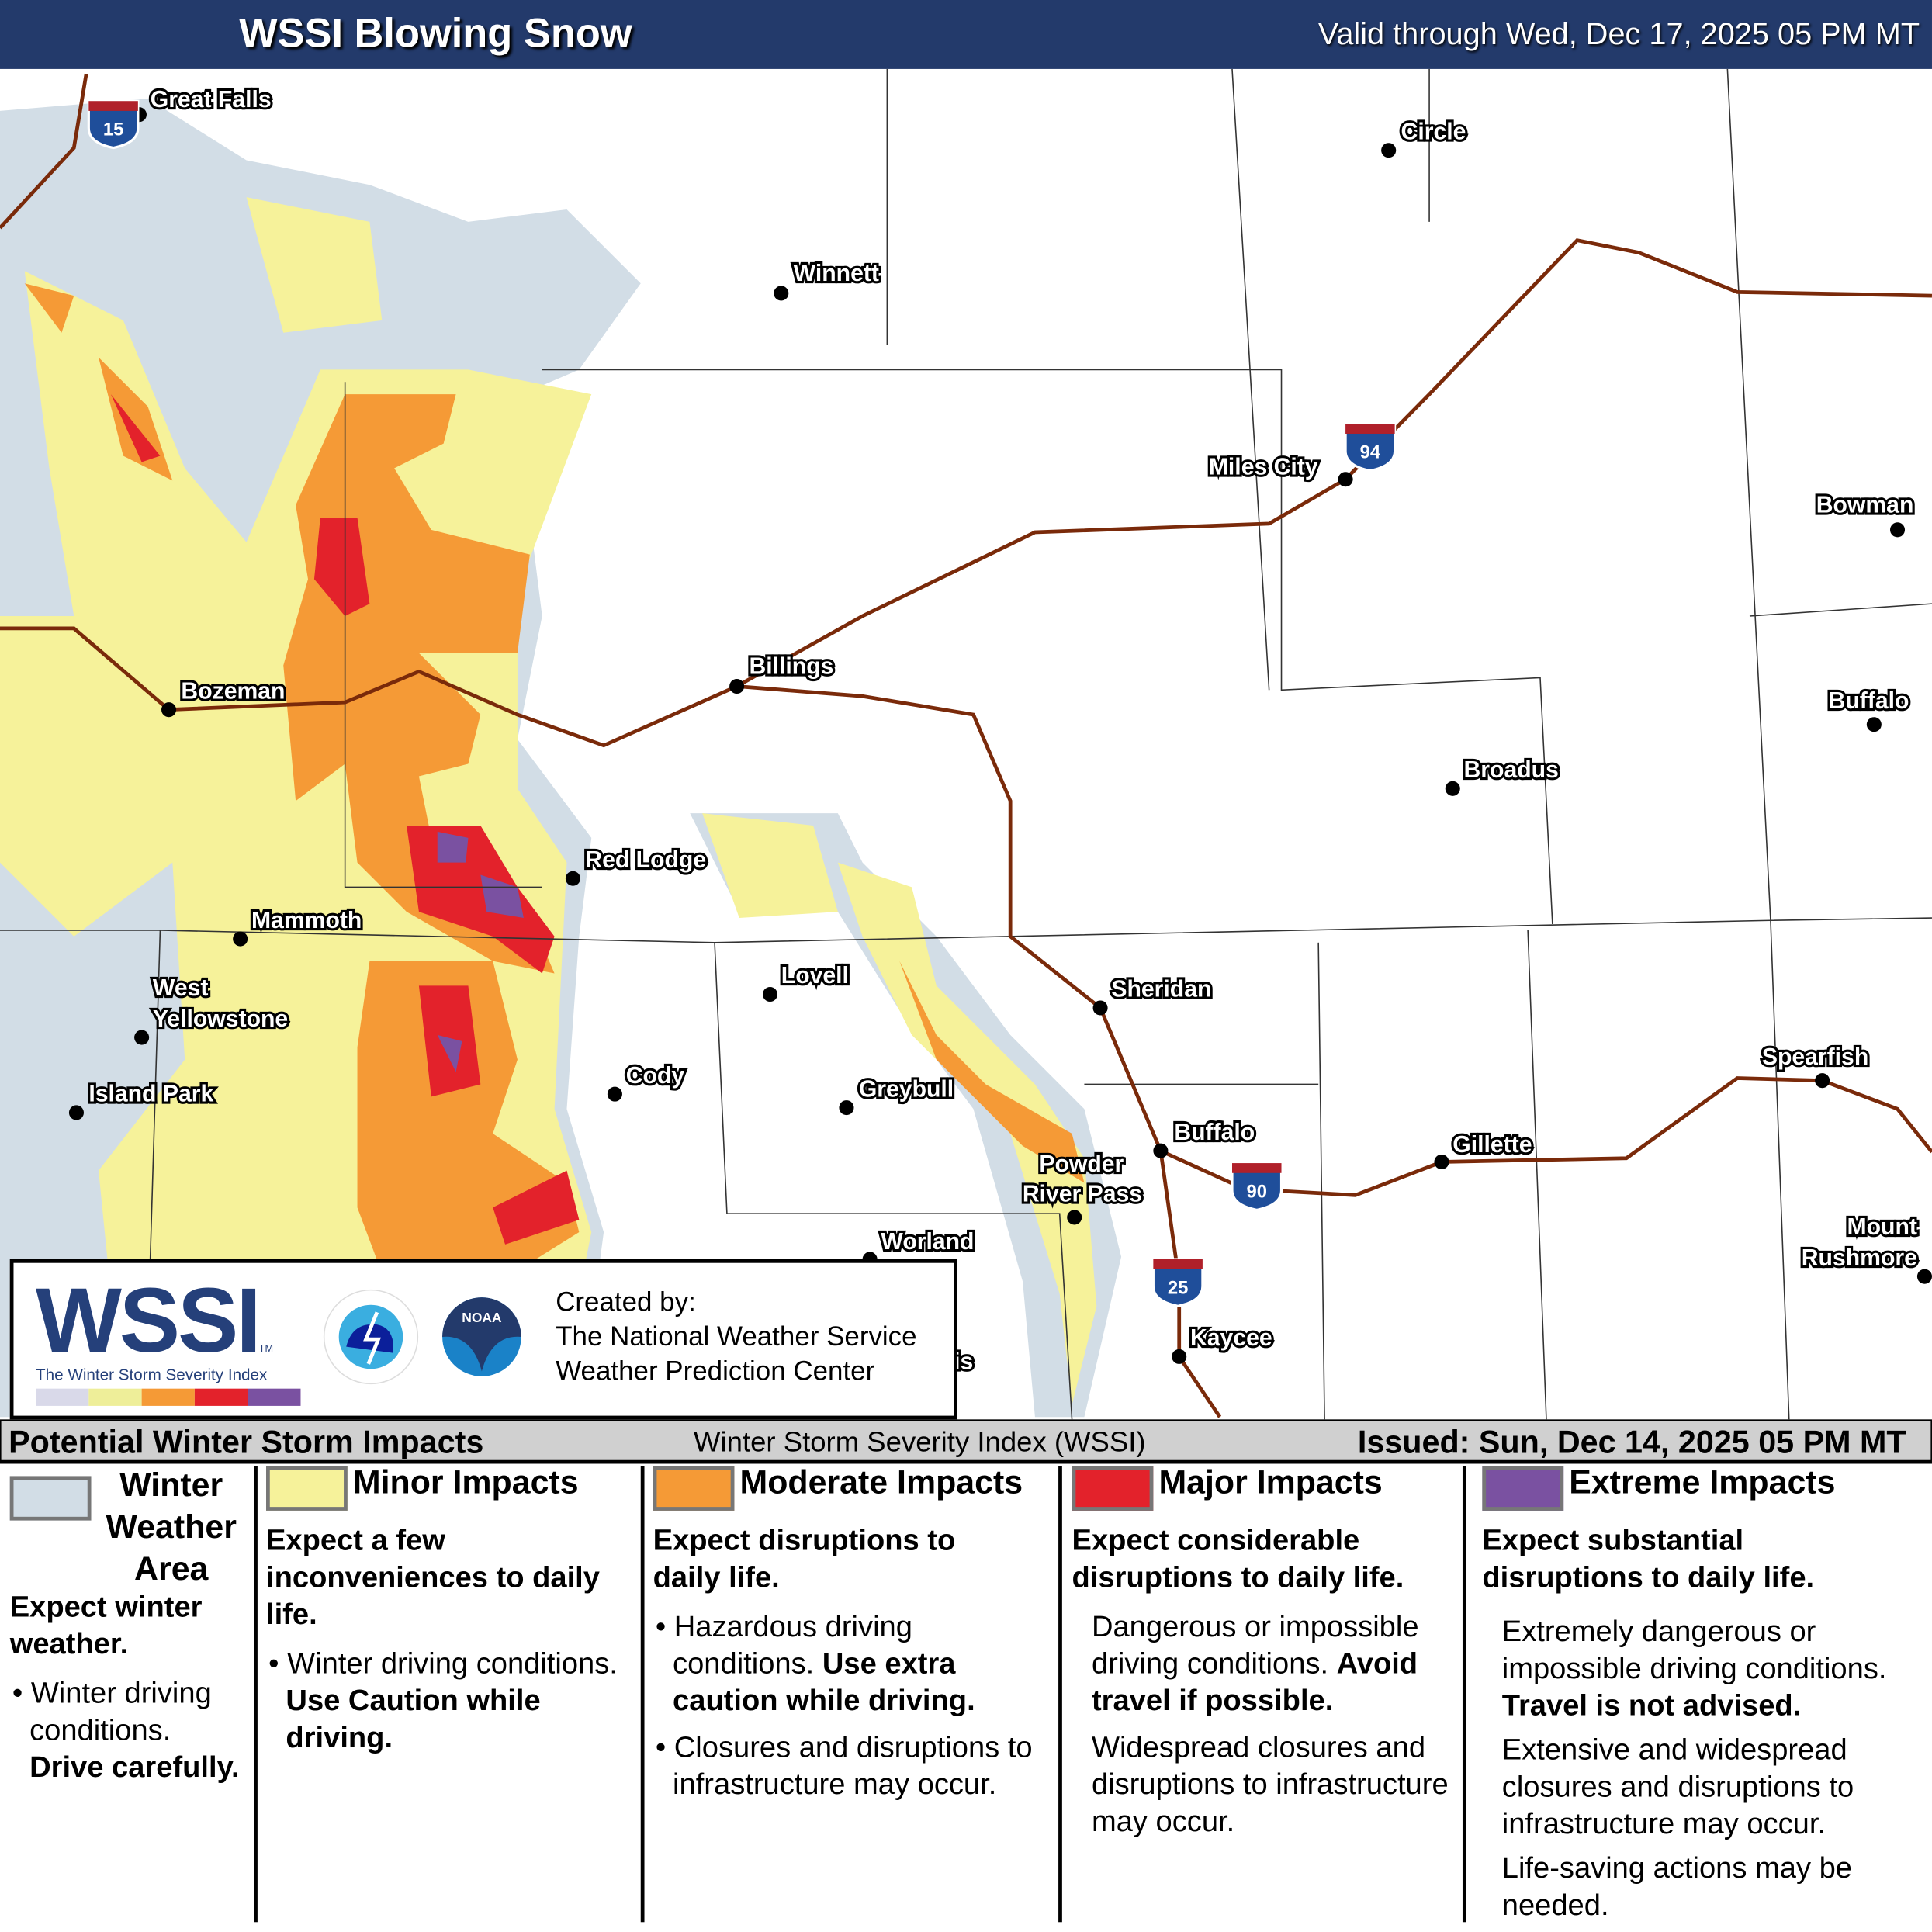 This screenshot has width=1932, height=1932. Describe the element at coordinates (106, 1626) in the screenshot. I see `legend-headline: Expect winter weather.` at that location.